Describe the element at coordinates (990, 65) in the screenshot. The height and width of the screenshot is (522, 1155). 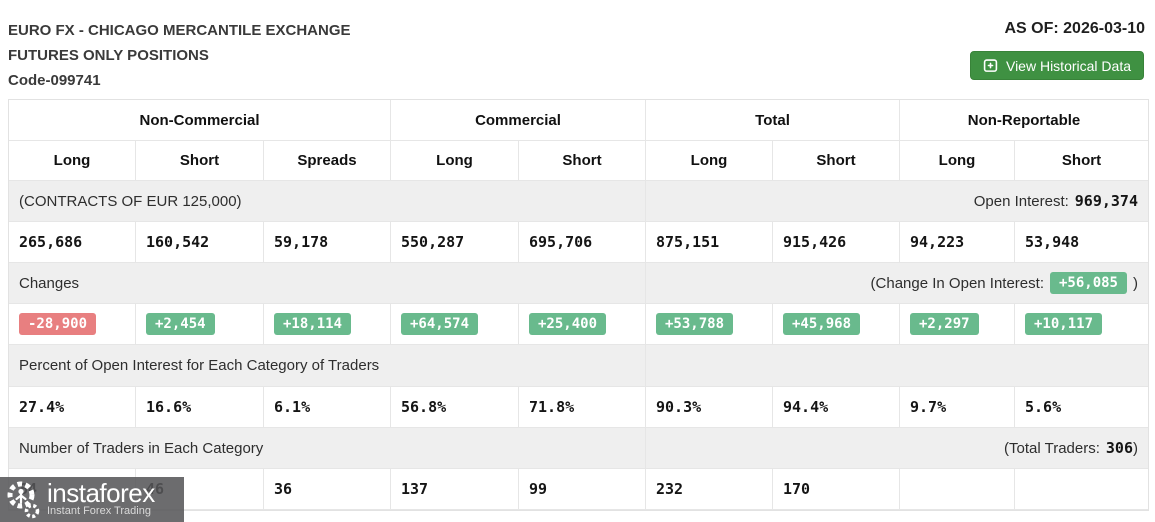
I see `calendar-plus-icon` at that location.